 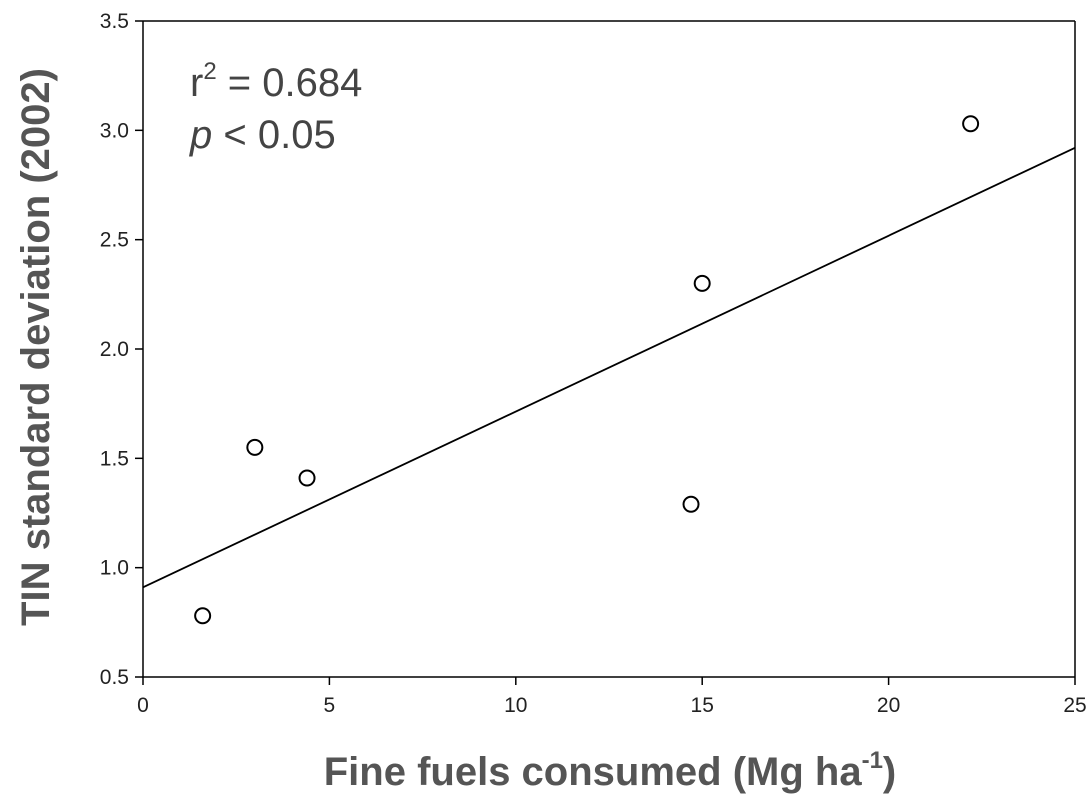 What do you see at coordinates (114, 21) in the screenshot?
I see `y-tick-label: 3.5` at bounding box center [114, 21].